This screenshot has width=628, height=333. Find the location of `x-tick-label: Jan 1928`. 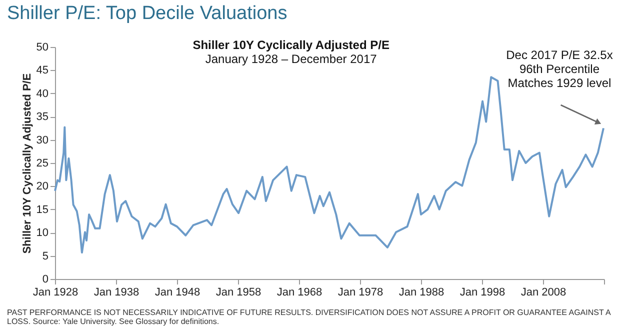

x-tick-label: Jan 1928 is located at coordinates (55, 292).